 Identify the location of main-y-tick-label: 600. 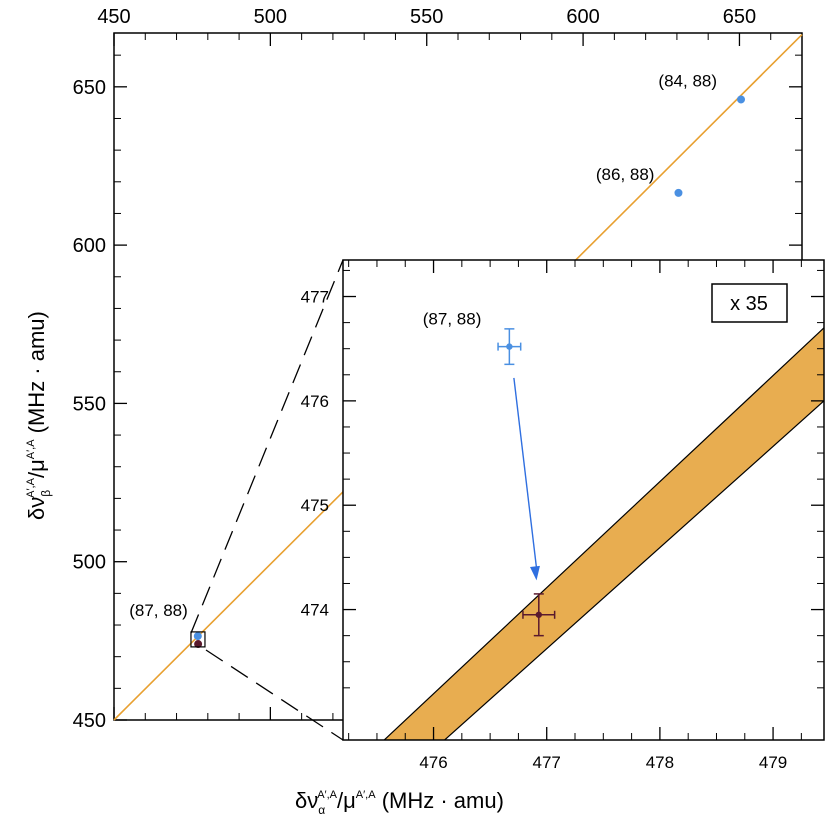
(89, 246).